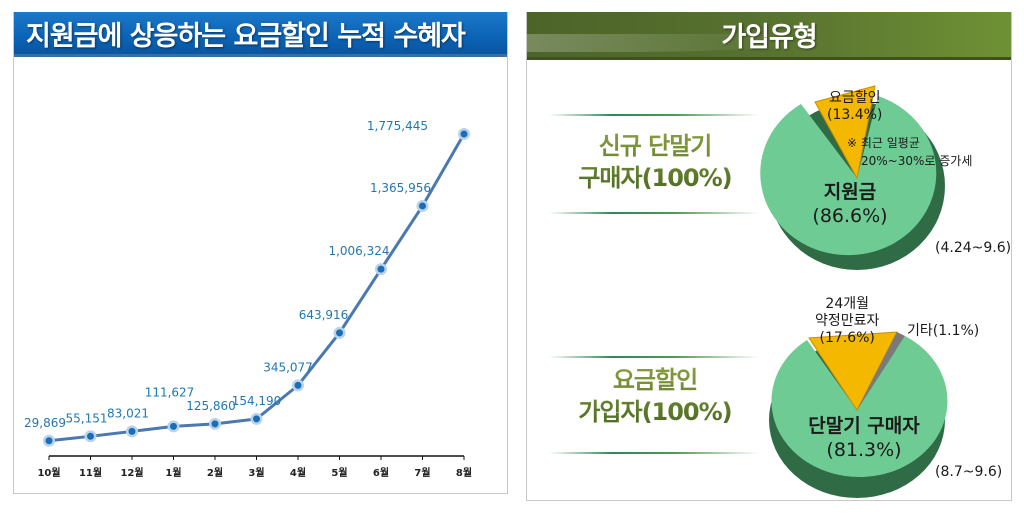  What do you see at coordinates (852, 177) in the screenshot?
I see `pie-chart-new-device-buyers` at bounding box center [852, 177].